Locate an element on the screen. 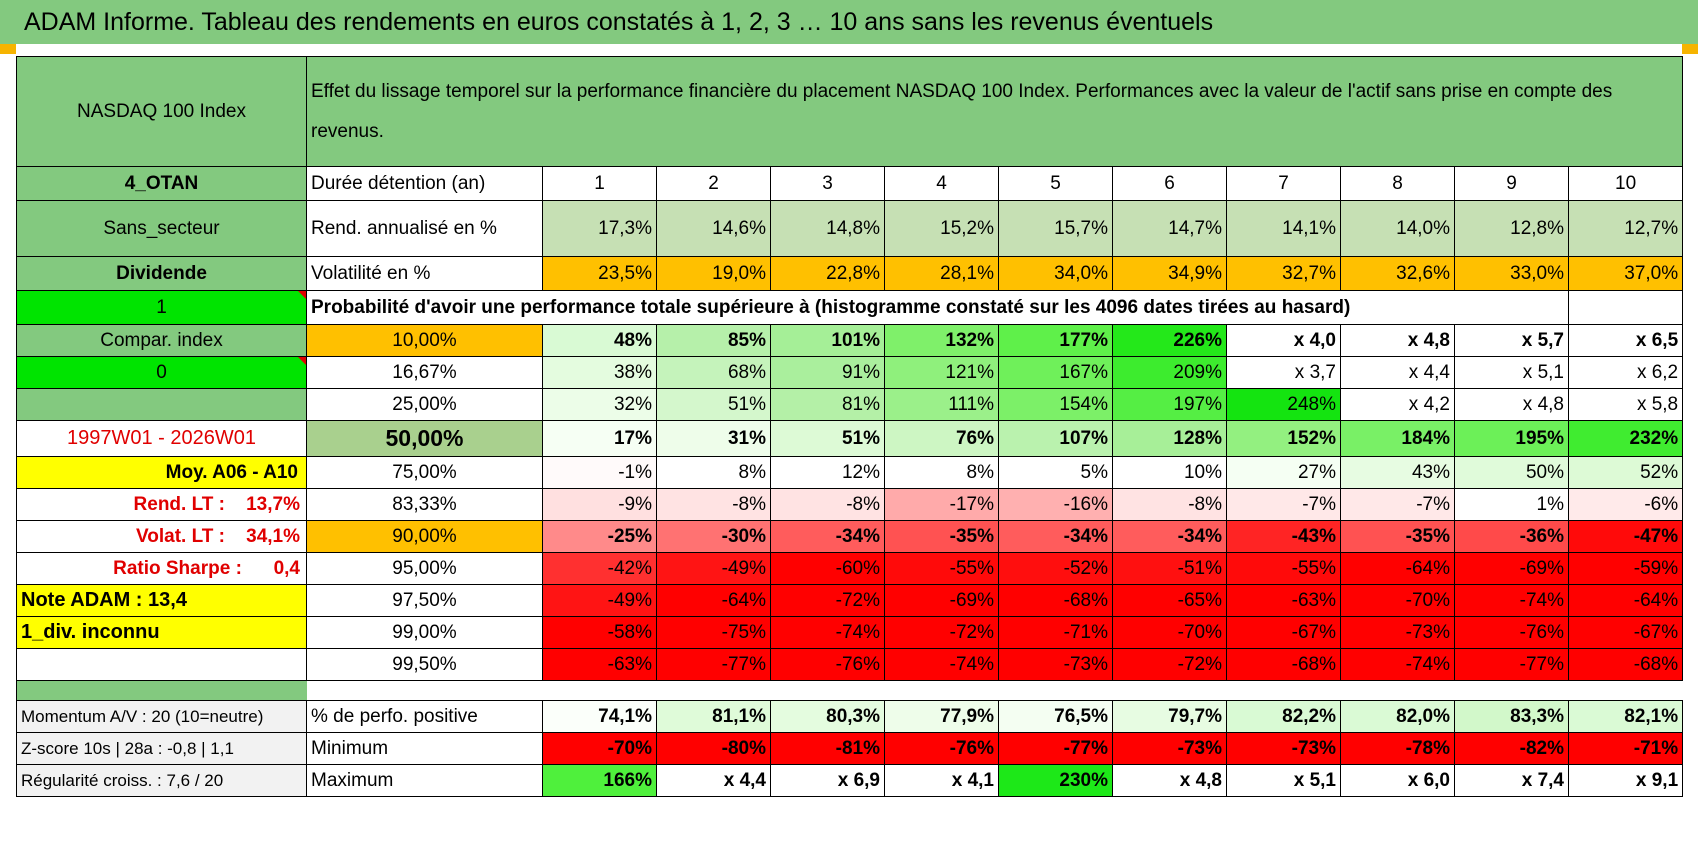 The height and width of the screenshot is (848, 1698). right-edge-marker is located at coordinates (1690, 49).